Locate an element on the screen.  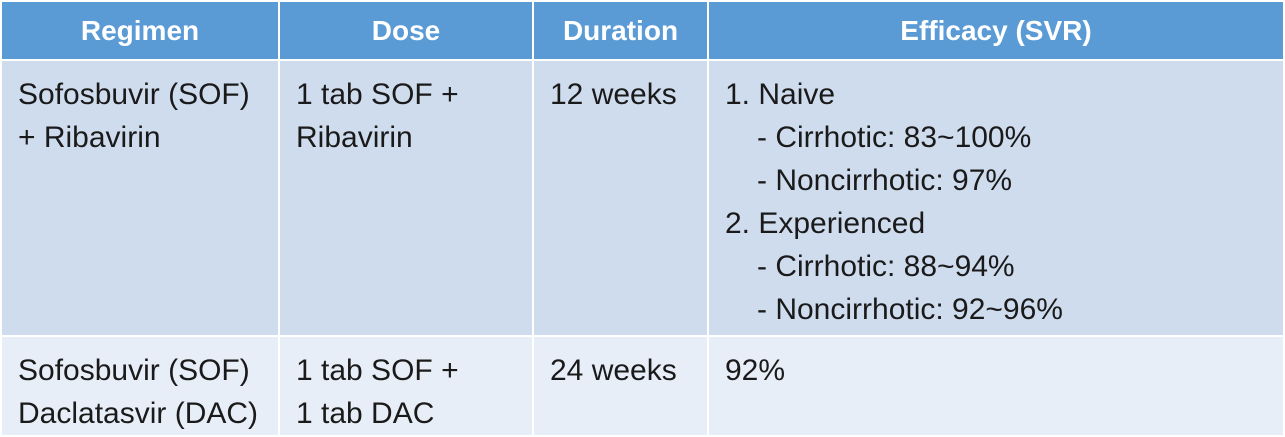
regimen-cell: Sofosbuvir (SOF) + Ribavirin is located at coordinates (140, 198).